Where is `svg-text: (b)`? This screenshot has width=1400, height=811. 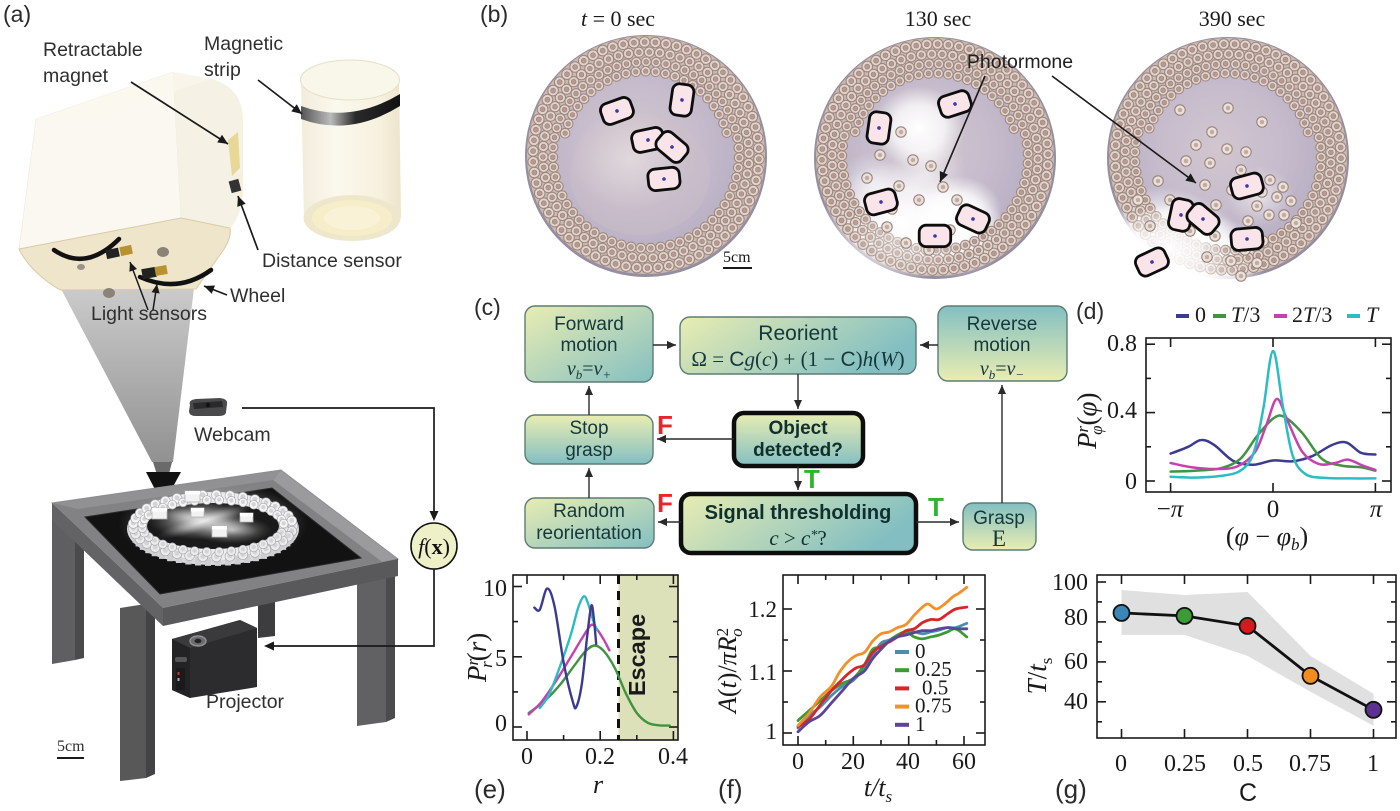 svg-text: (b) is located at coordinates (494, 14).